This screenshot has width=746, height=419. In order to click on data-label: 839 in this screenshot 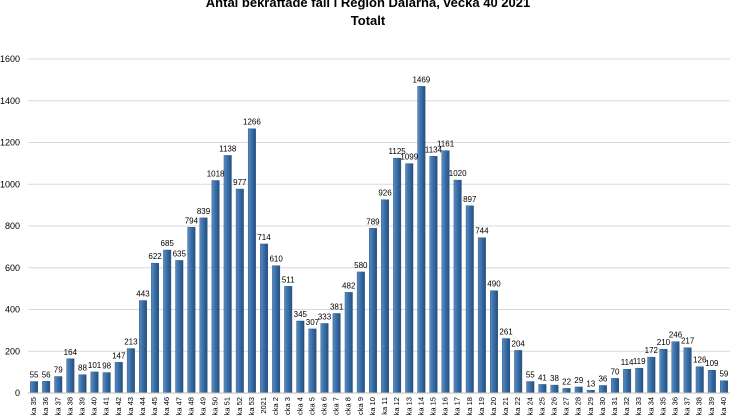, I will do `click(204, 211)`.